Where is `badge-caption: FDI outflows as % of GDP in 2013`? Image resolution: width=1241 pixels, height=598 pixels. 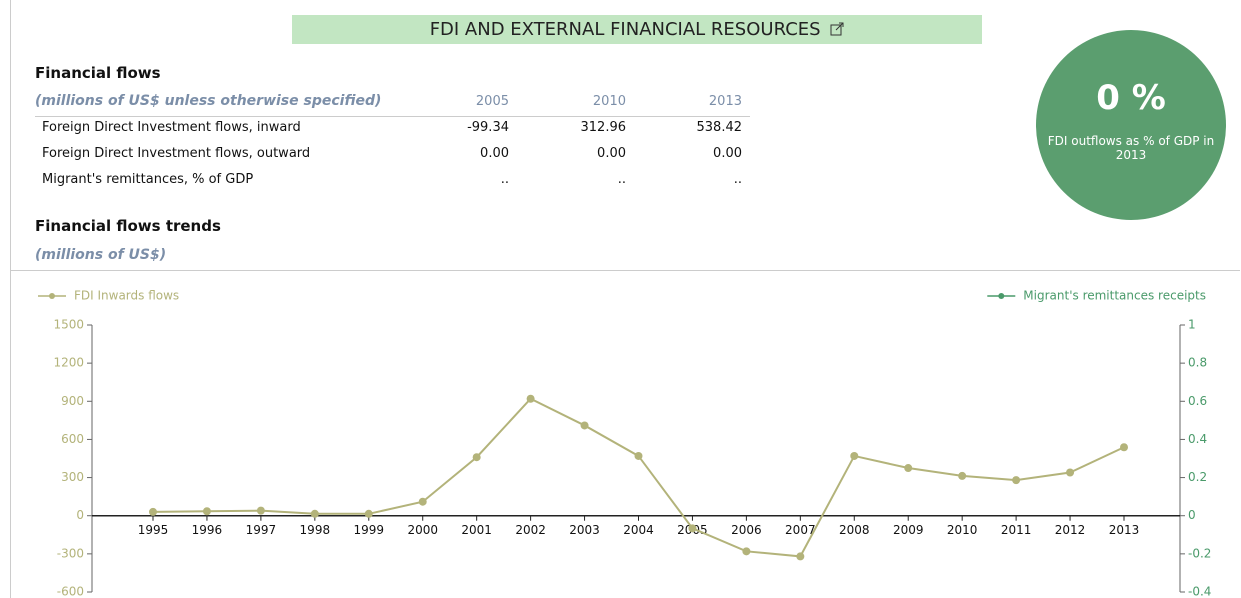 badge-caption: FDI outflows as % of GDP in 2013 is located at coordinates (1131, 148).